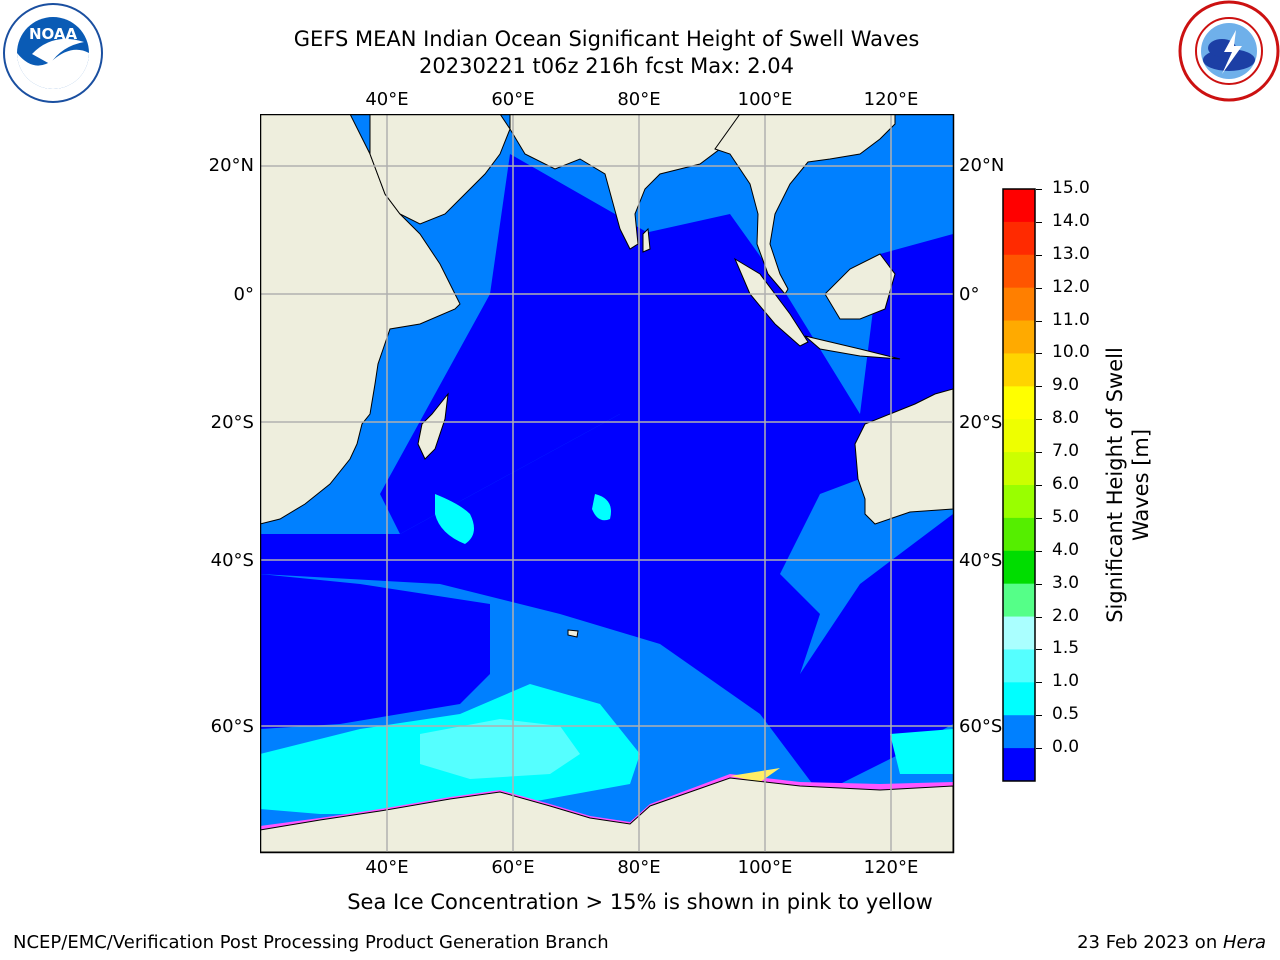  I want to click on lon-tick-bottom-100e: 100°E, so click(765, 867).